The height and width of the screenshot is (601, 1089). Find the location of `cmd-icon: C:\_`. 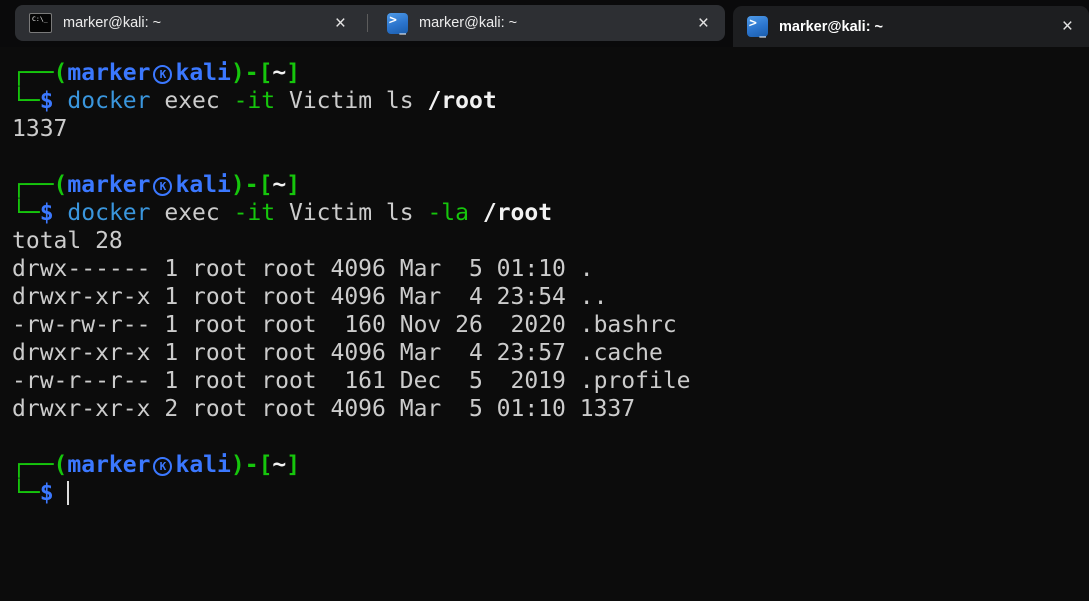

cmd-icon: C:\_ is located at coordinates (40, 23).